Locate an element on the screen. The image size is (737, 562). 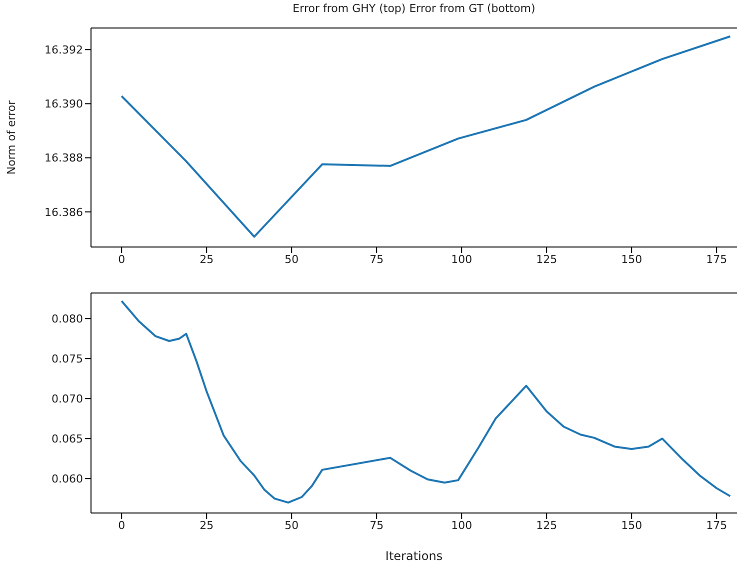
y-tick-label: 16.392 is located at coordinates (63, 50).